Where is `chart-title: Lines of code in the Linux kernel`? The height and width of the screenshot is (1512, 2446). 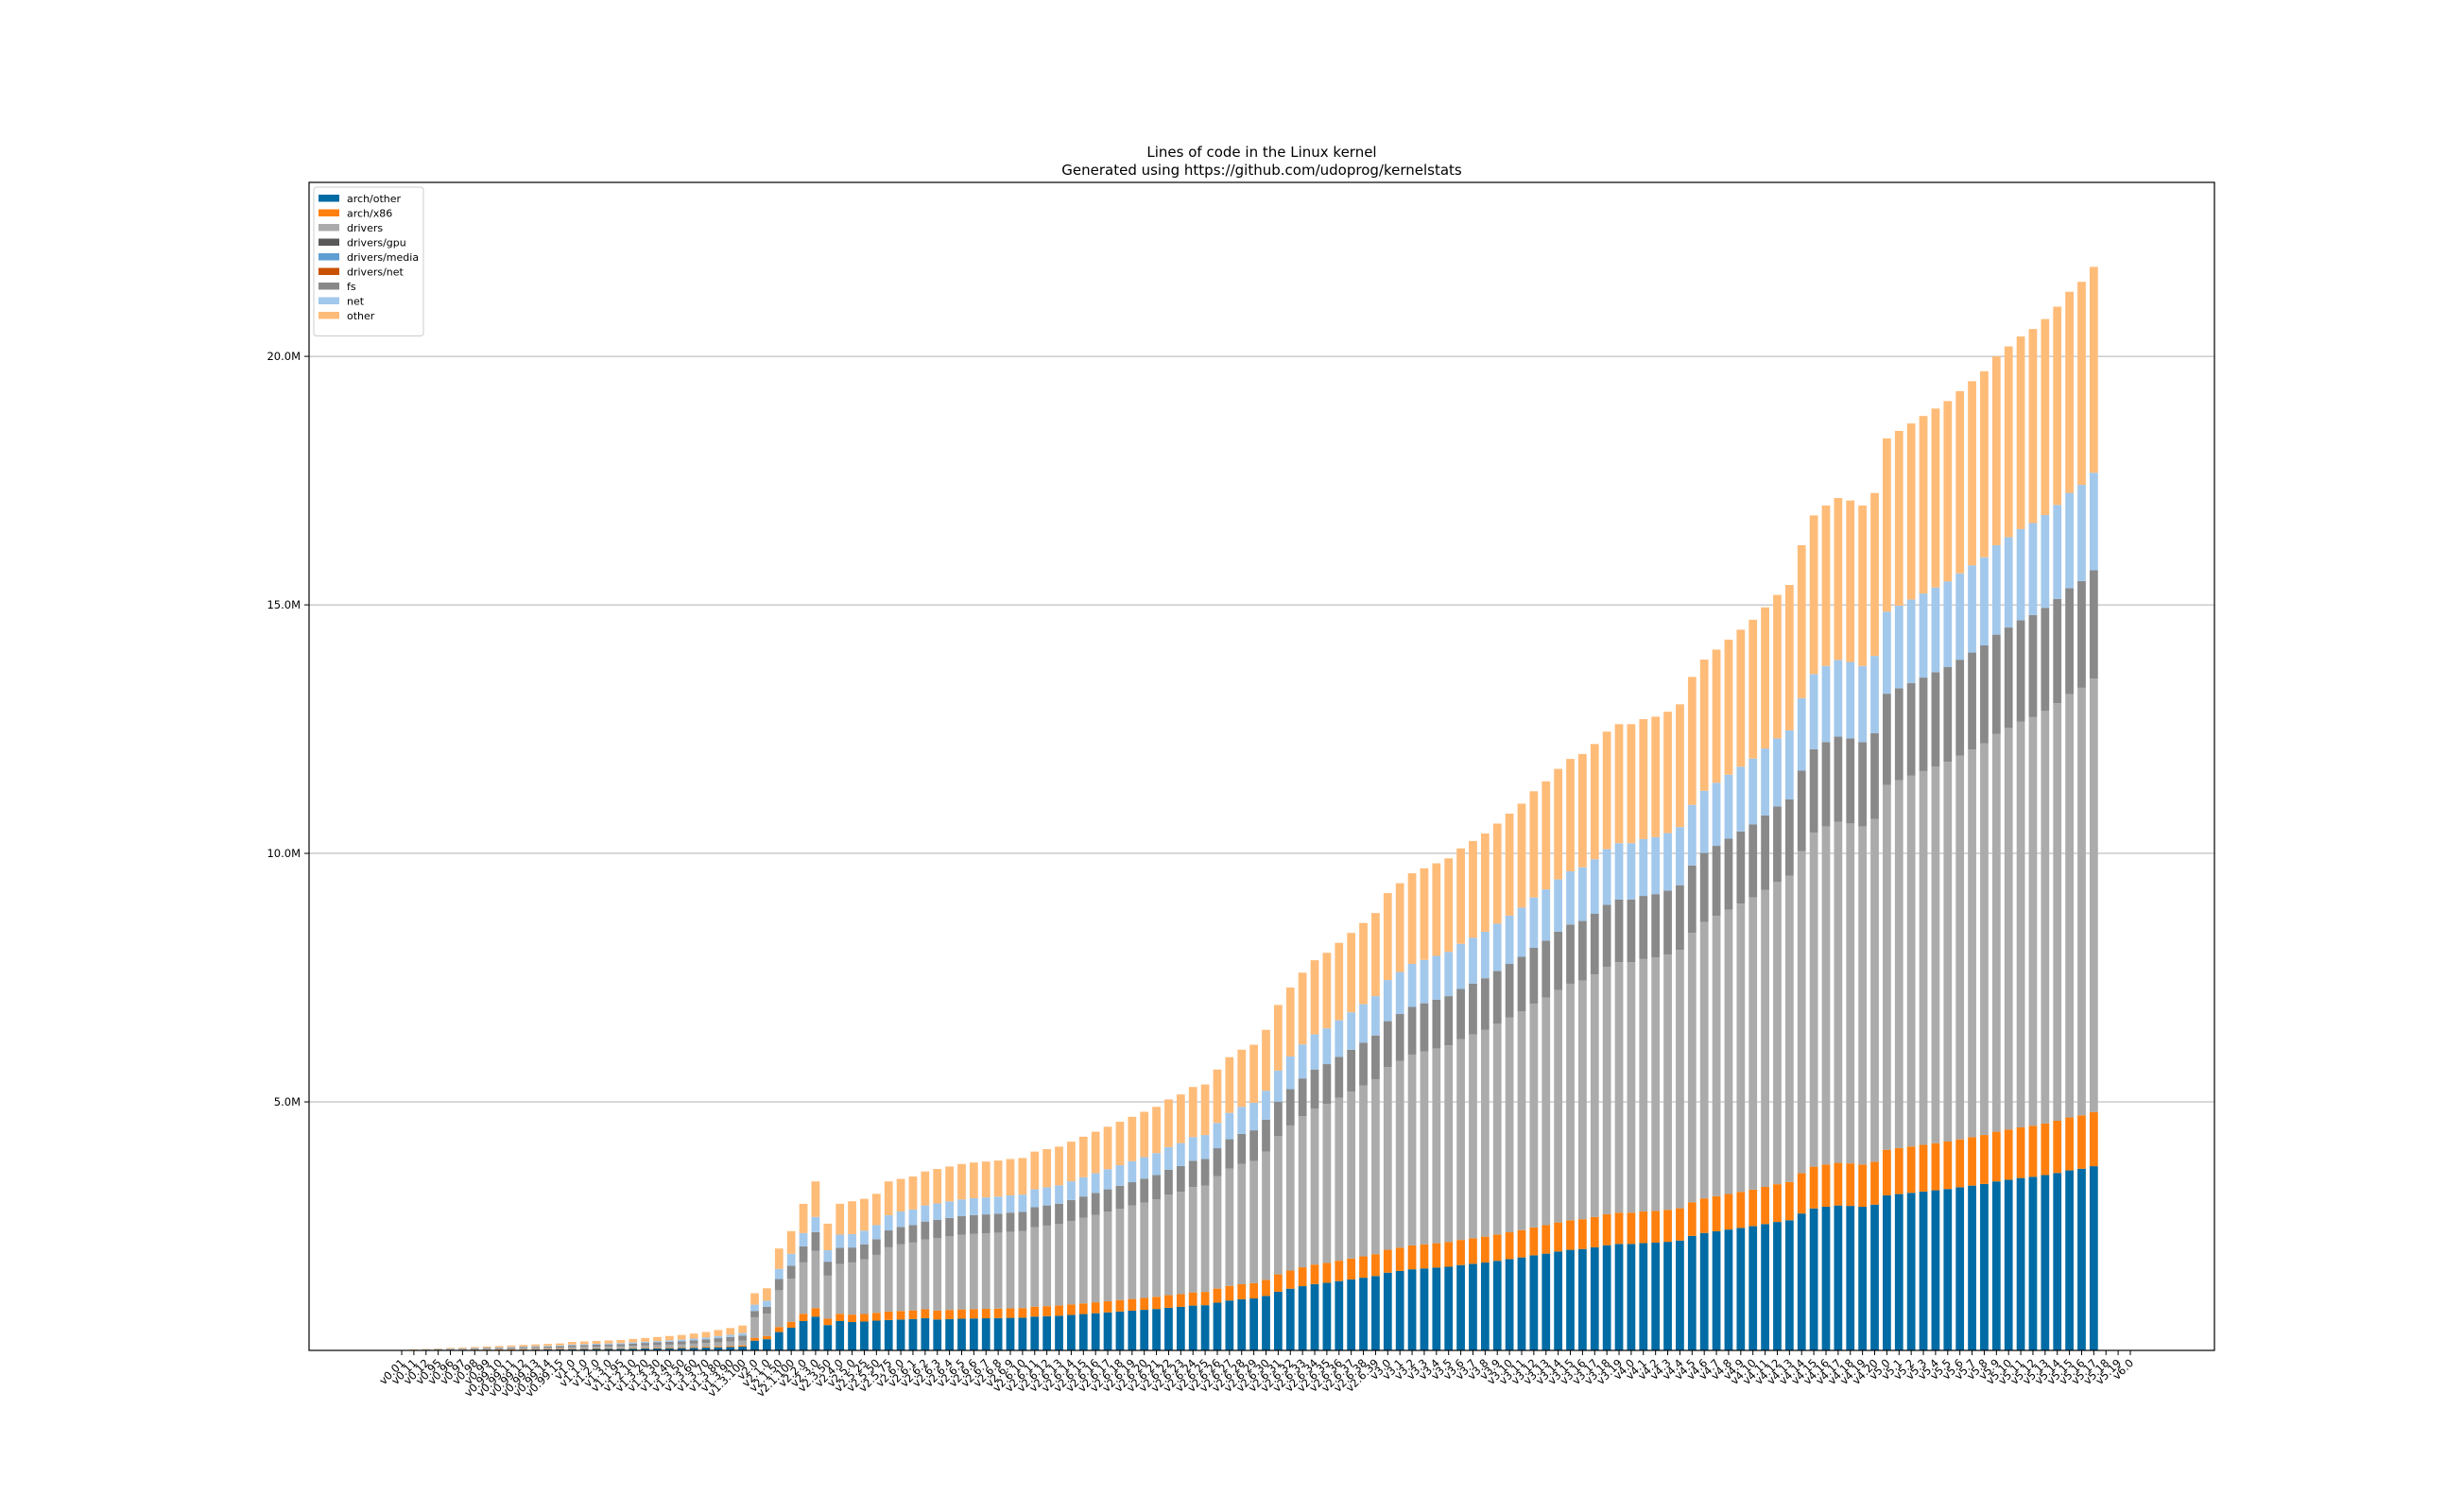
chart-title: Lines of code in the Linux kernel is located at coordinates (1261, 152).